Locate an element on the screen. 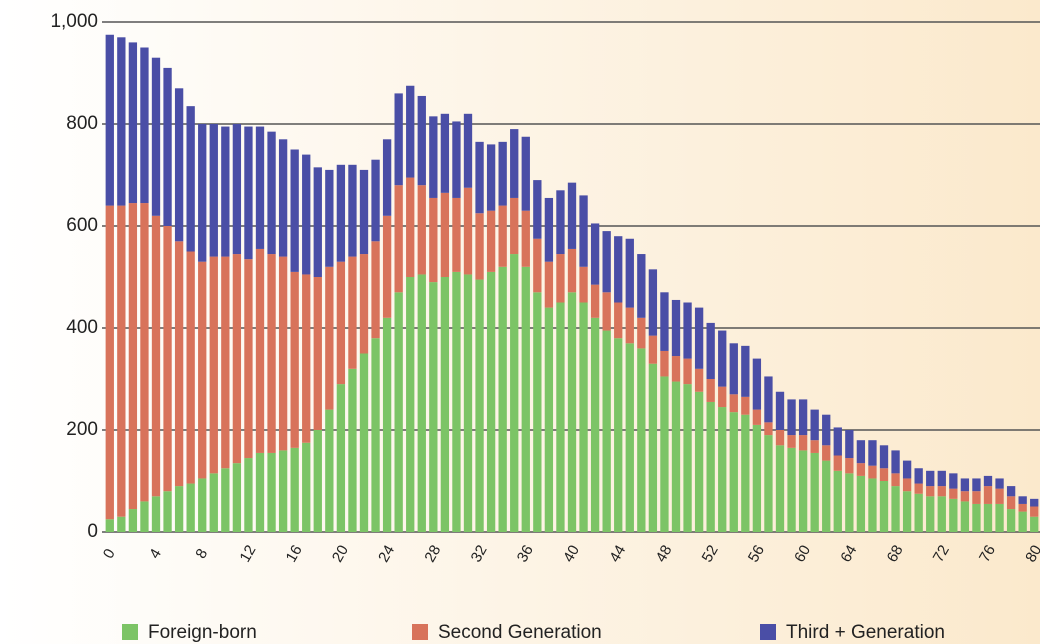 This screenshot has width=1040, height=644. x-tick-label: 24 is located at coordinates (386, 553).